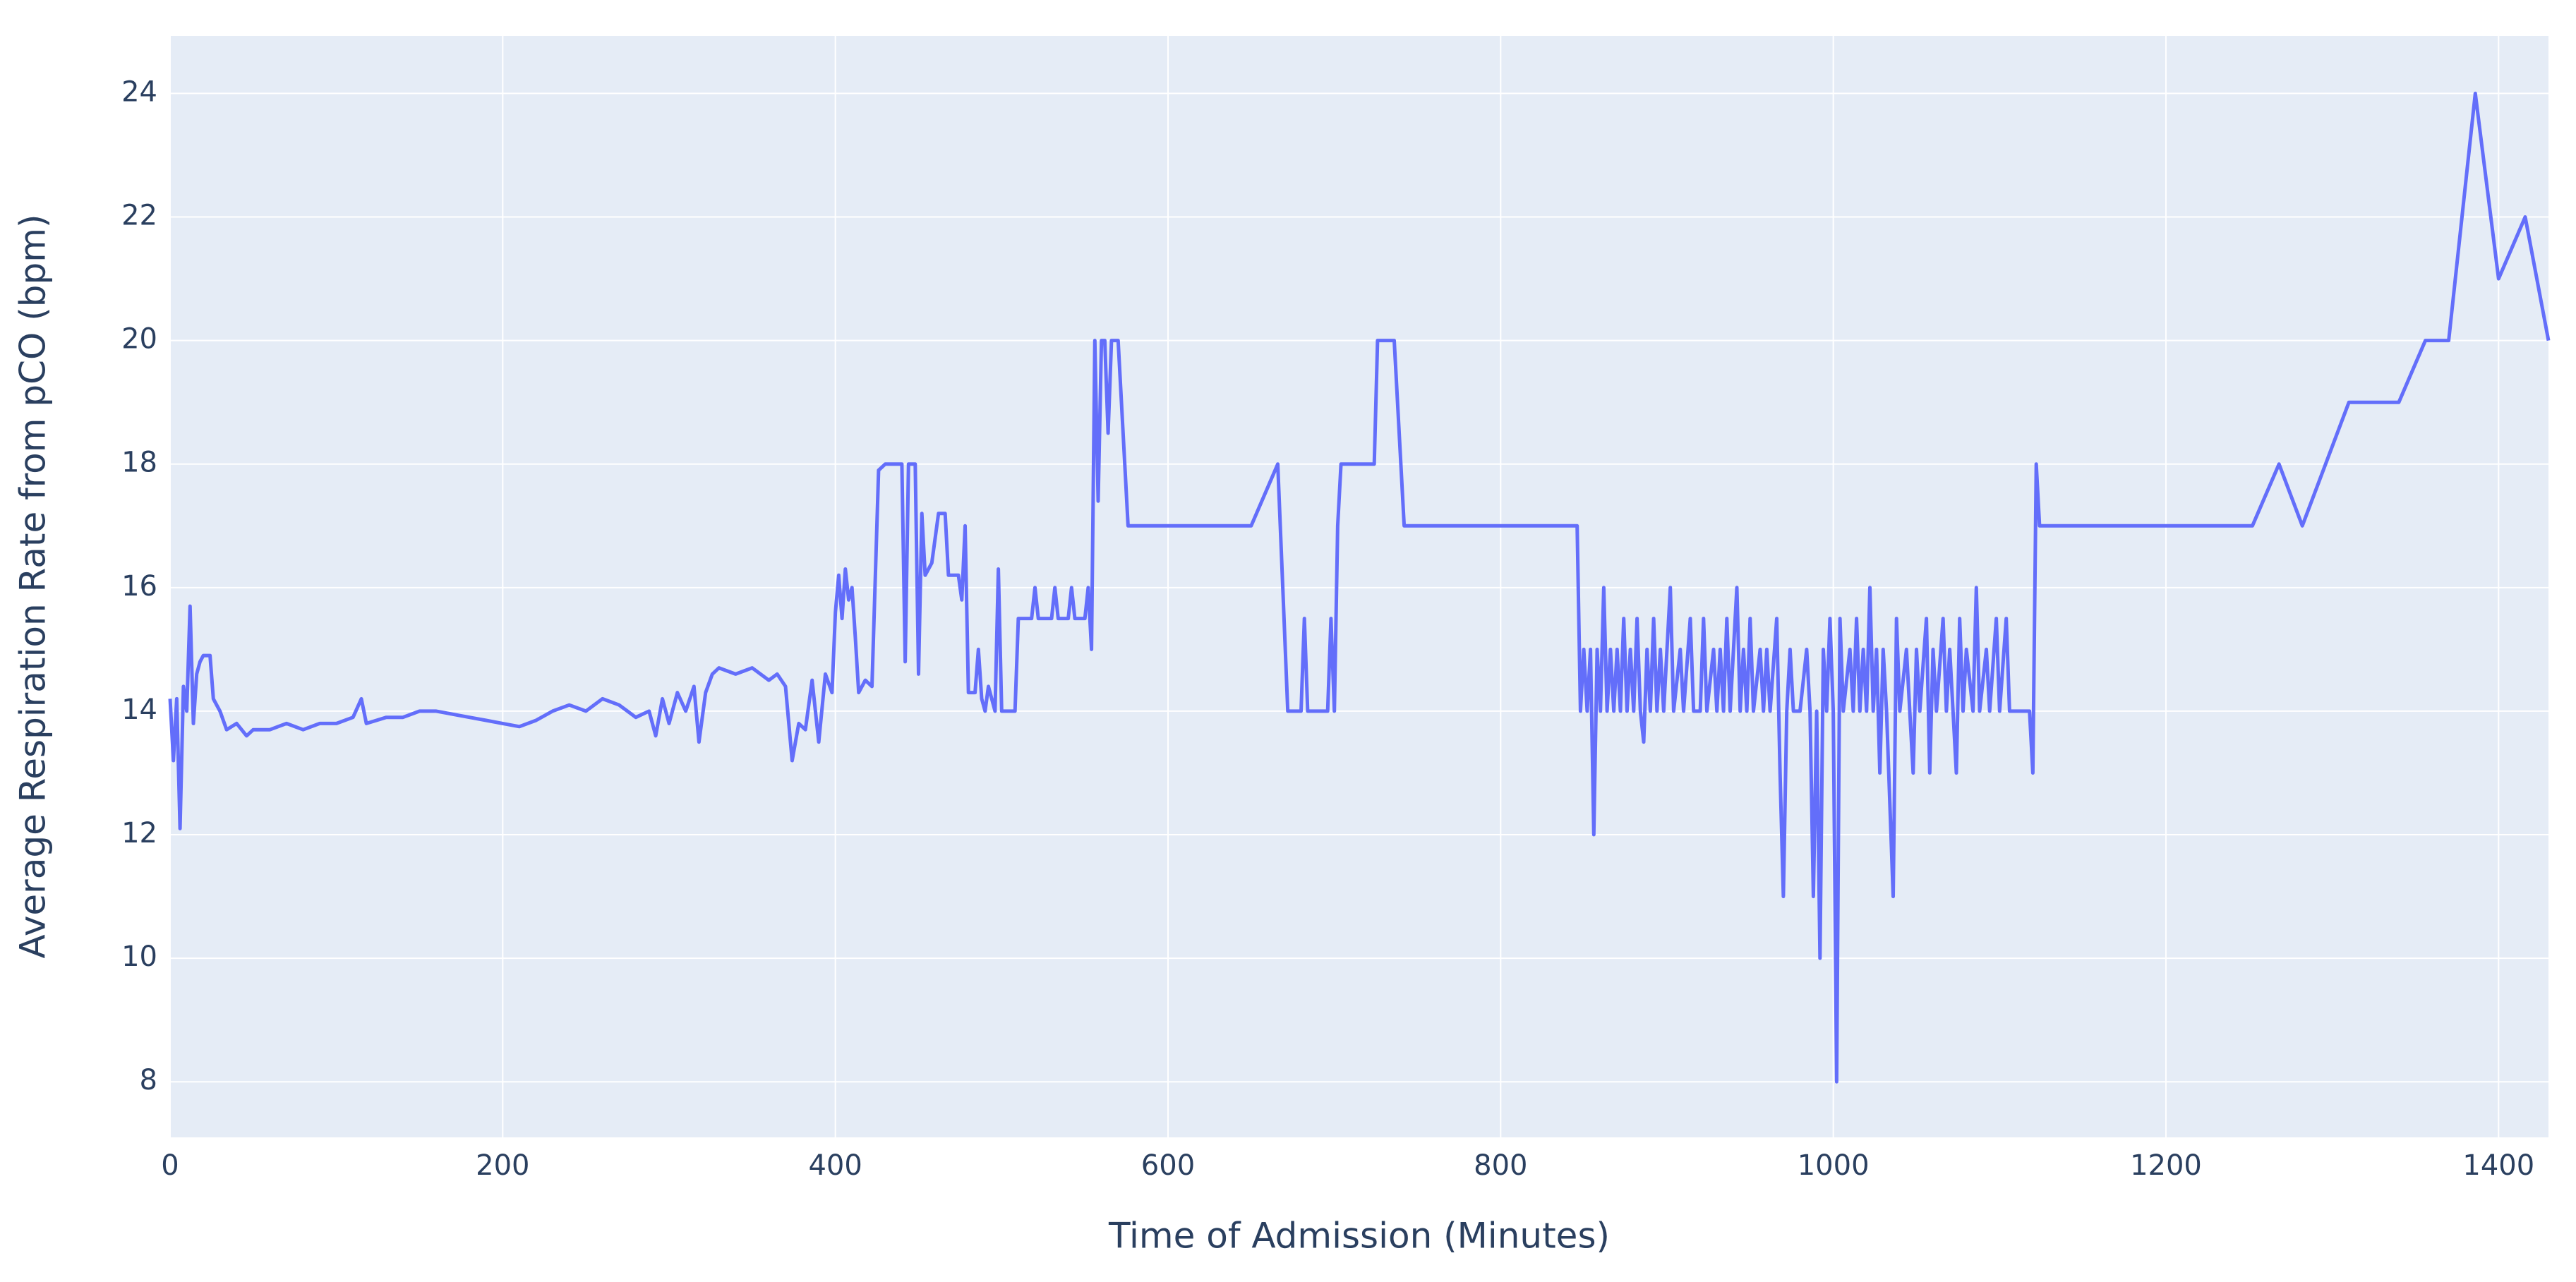  Describe the element at coordinates (139, 92) in the screenshot. I see `y-tick-label: 24` at that location.